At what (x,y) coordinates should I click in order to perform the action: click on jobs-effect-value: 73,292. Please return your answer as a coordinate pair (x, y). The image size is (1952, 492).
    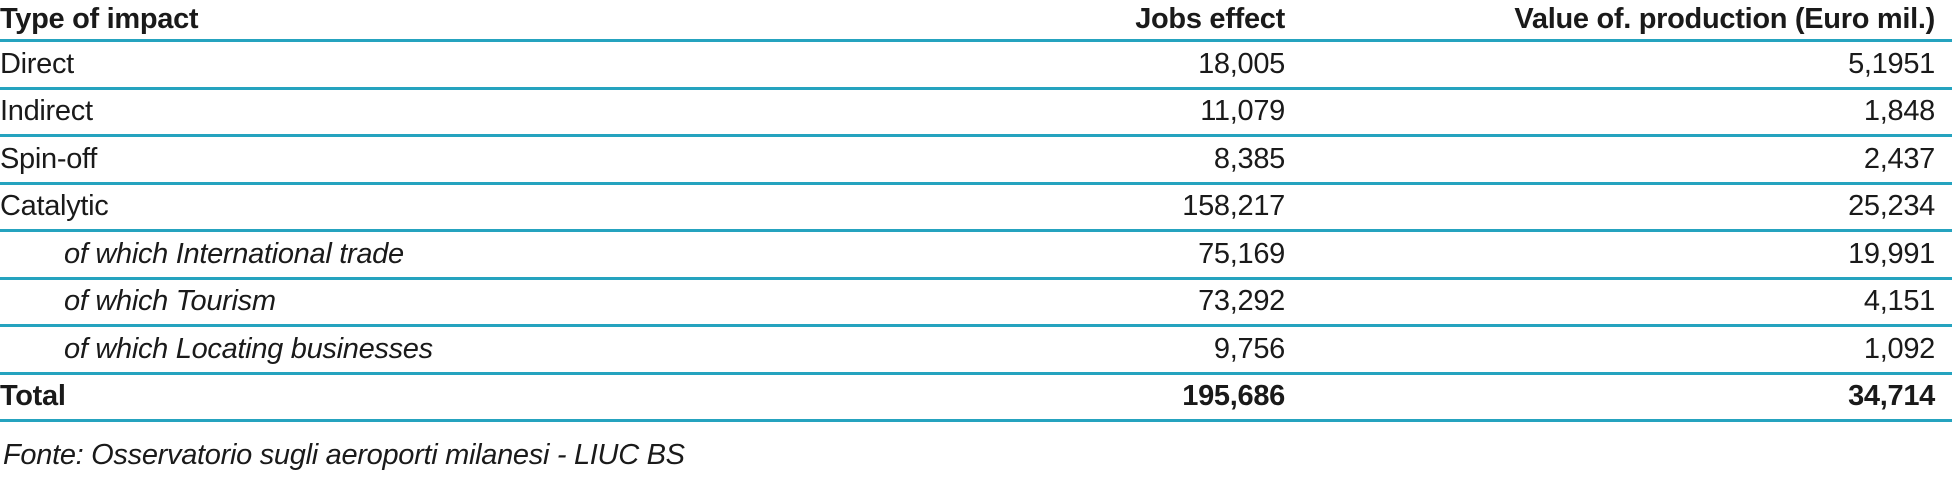
    Looking at the image, I should click on (1092, 302).